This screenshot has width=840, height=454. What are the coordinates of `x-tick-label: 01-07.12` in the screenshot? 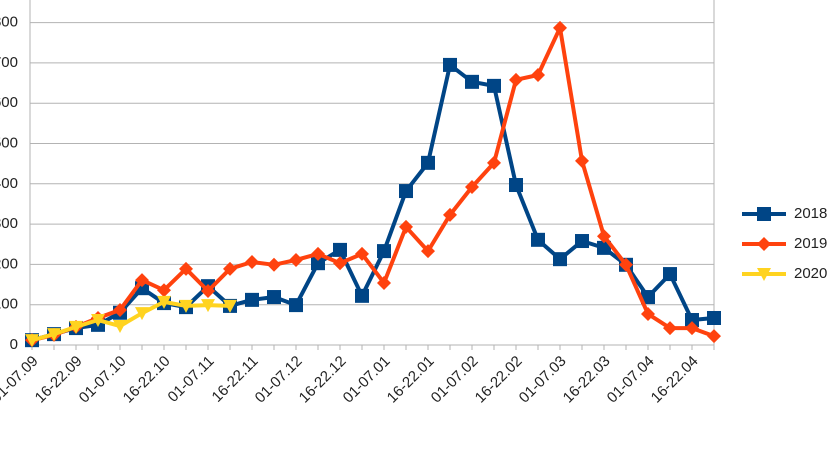 It's located at (279, 380).